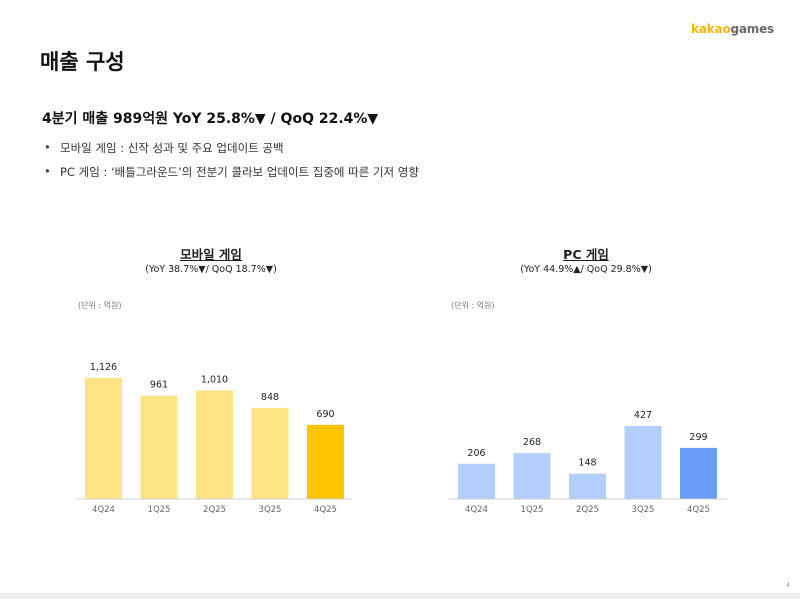 The width and height of the screenshot is (800, 599). What do you see at coordinates (159, 385) in the screenshot?
I see `data-label-mobile-1Q25: 961` at bounding box center [159, 385].